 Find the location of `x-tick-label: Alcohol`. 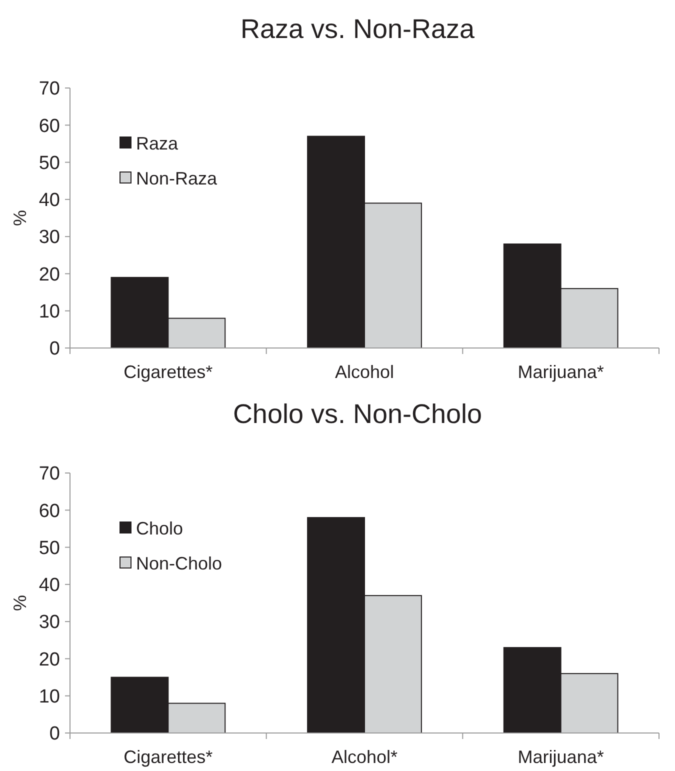

x-tick-label: Alcohol is located at coordinates (364, 372).